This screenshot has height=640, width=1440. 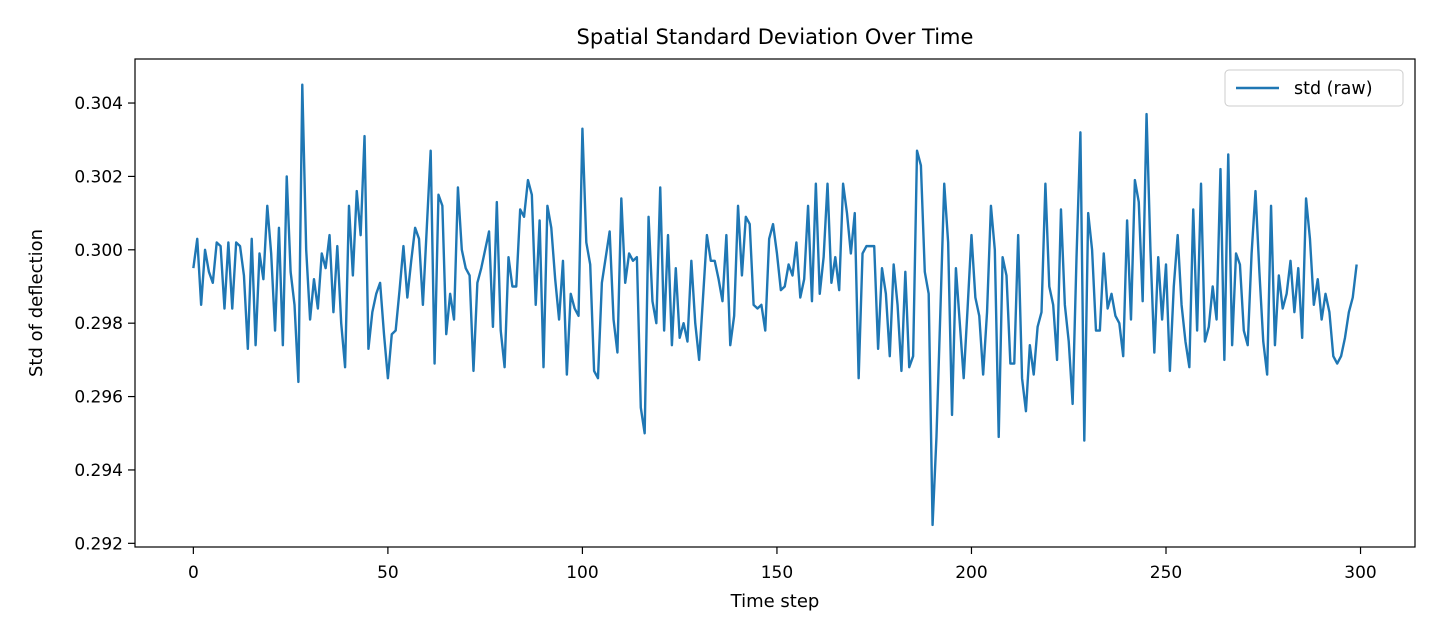 I want to click on x-tick-label: 250, so click(x=1166, y=573).